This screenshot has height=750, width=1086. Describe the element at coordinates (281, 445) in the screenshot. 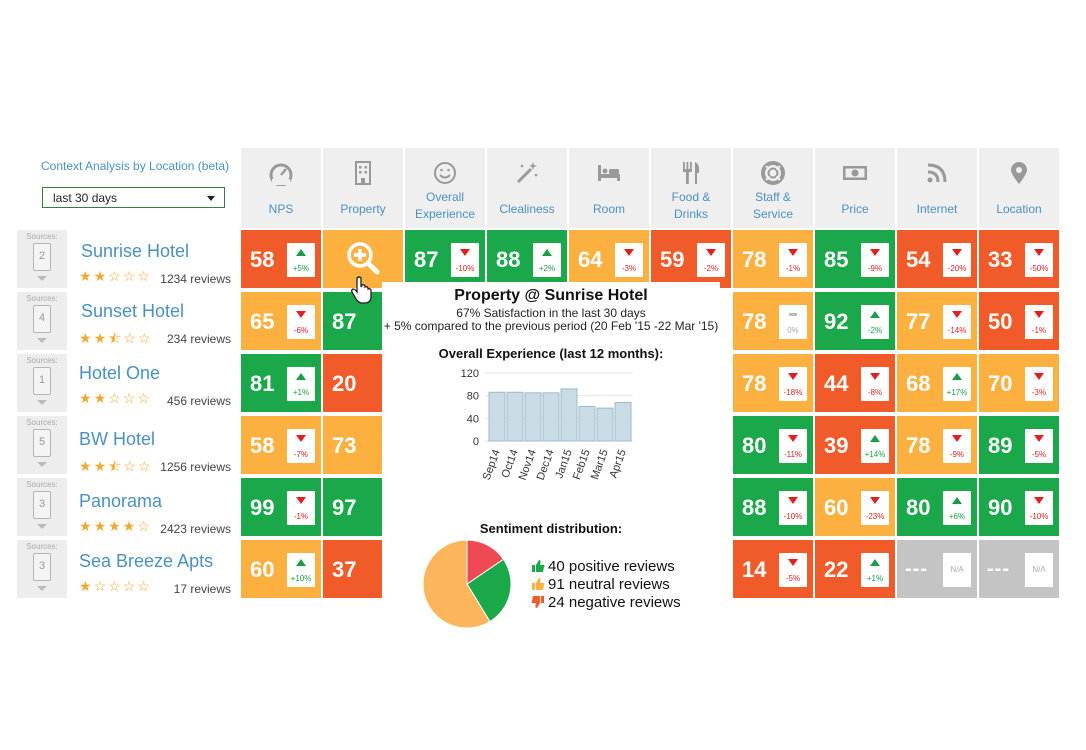

I see `score-cell-nps: 58 -7%` at that location.